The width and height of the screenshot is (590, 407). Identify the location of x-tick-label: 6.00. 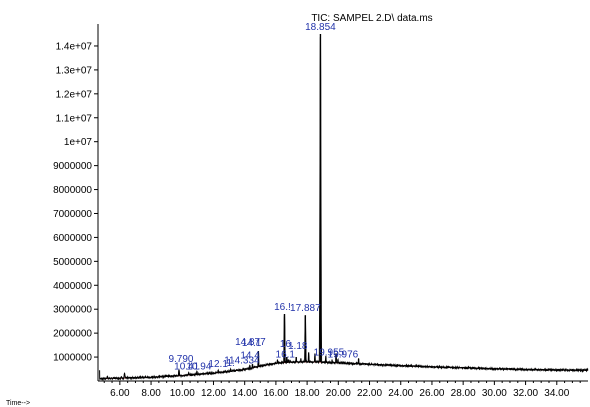
(120, 393).